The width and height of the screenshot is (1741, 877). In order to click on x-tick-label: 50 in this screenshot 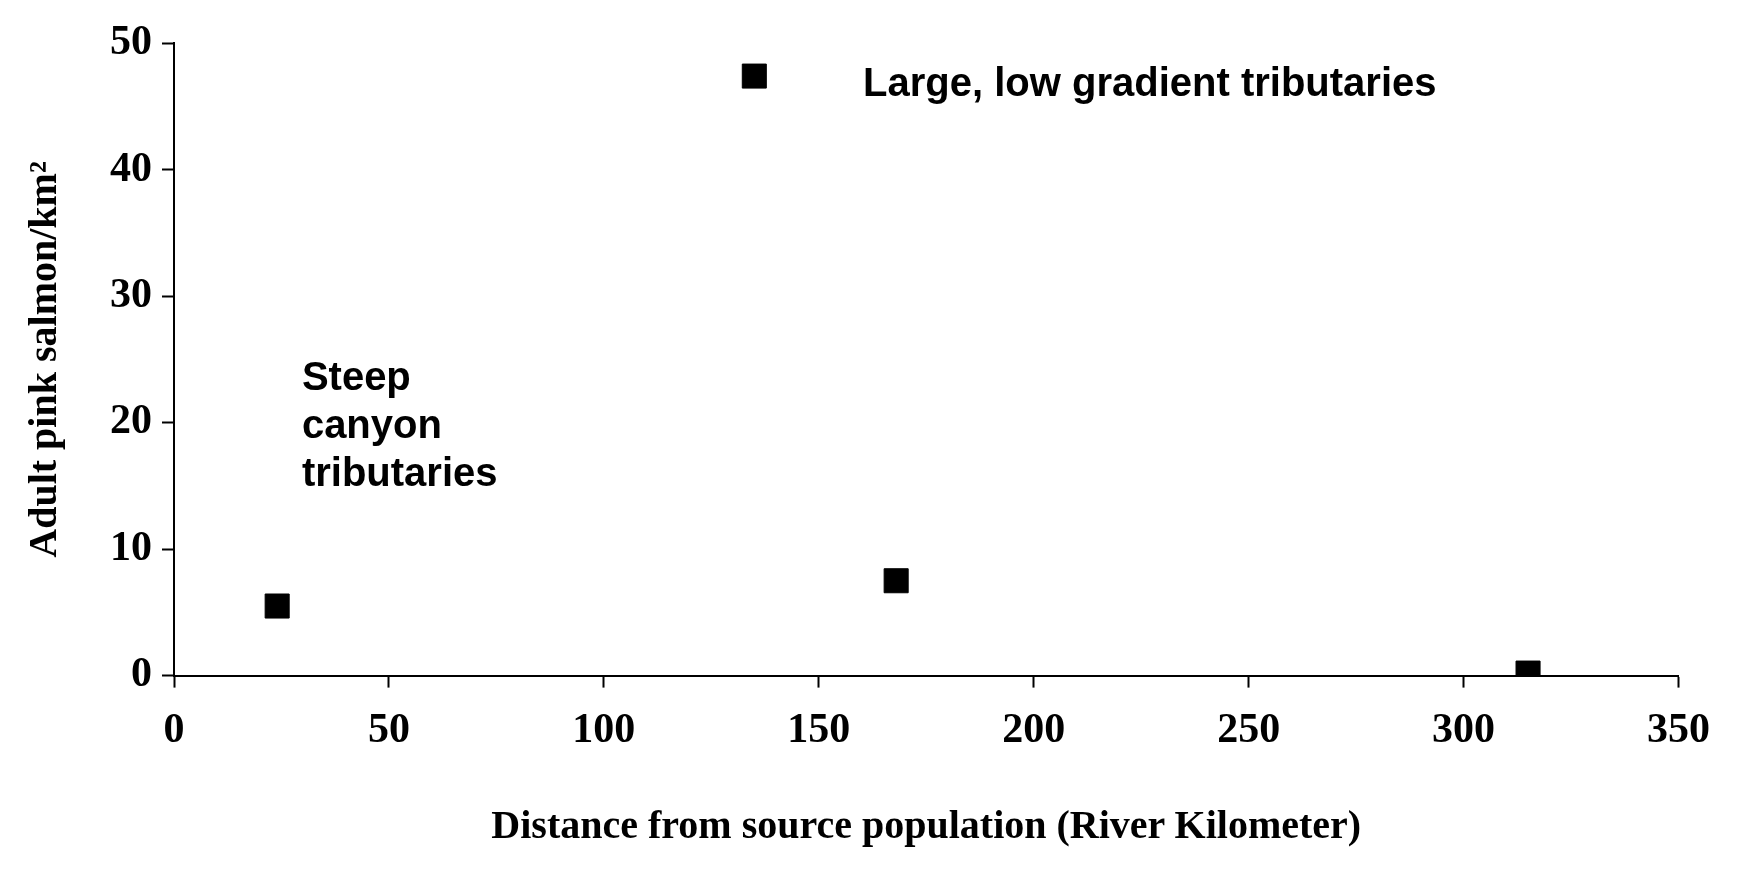, I will do `click(388, 727)`.